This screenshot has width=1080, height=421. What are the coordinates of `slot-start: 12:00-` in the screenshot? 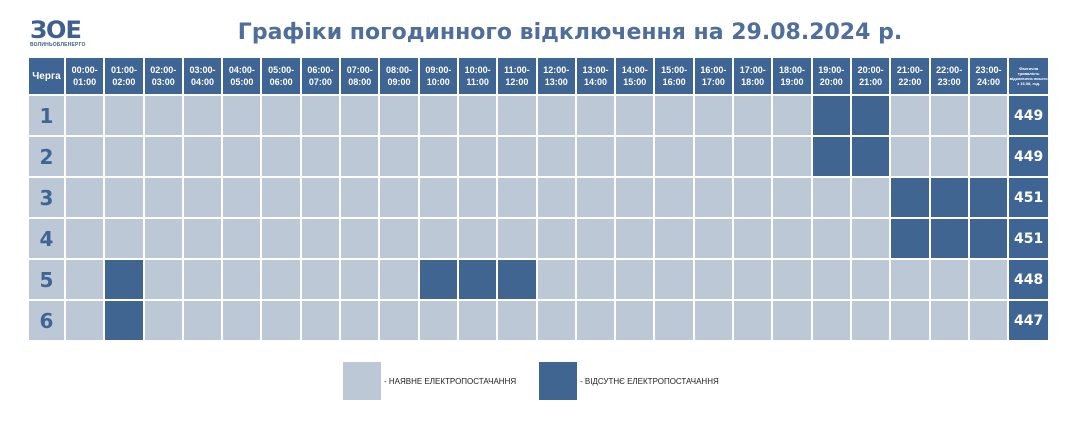 It's located at (556, 70).